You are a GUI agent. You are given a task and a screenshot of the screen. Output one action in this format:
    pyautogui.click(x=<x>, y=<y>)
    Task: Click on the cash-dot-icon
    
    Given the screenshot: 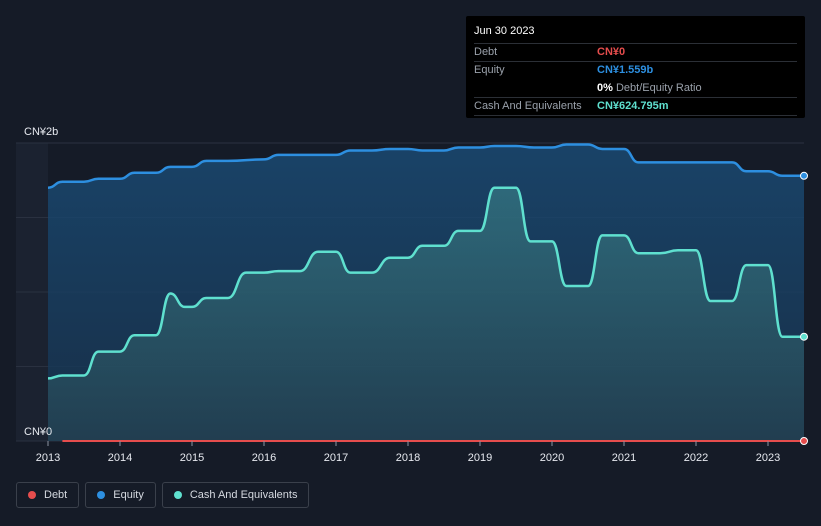 What is the action you would take?
    pyautogui.click(x=177, y=495)
    